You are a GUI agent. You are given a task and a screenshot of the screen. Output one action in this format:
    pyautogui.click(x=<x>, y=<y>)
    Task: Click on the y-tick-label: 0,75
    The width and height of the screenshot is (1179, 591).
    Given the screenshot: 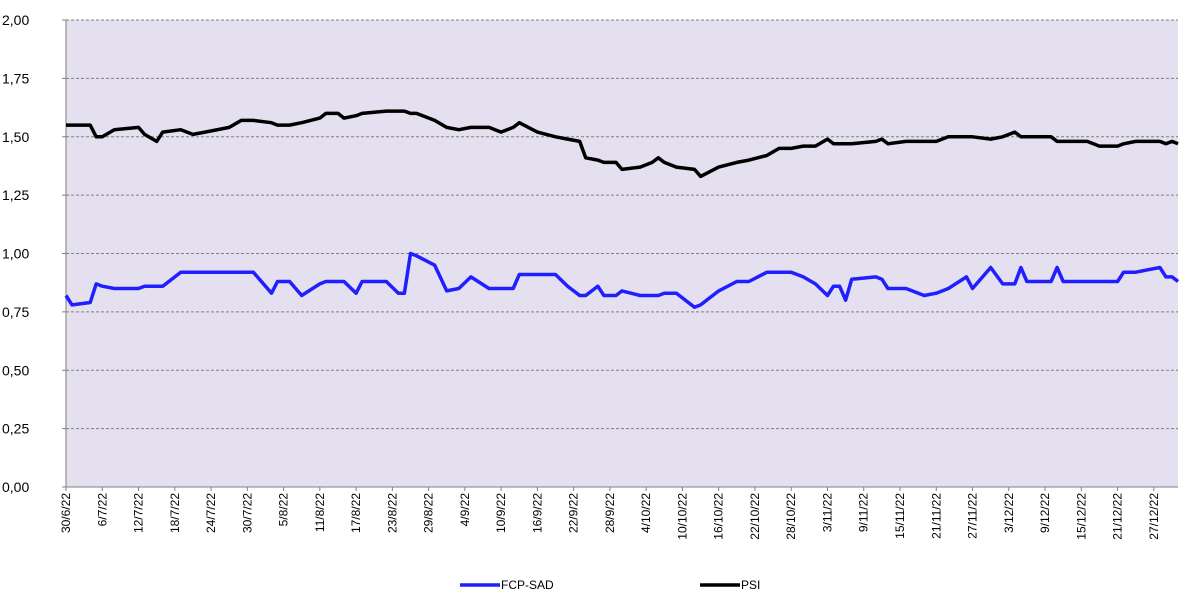 What is the action you would take?
    pyautogui.click(x=15, y=312)
    